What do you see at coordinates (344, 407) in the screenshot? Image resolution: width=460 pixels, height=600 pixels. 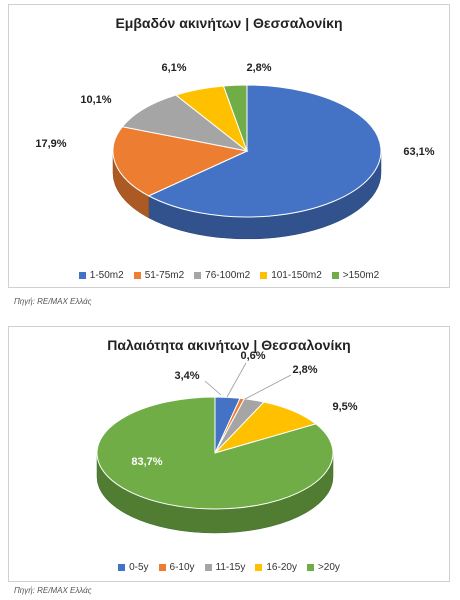 I see `data-label: 9,5%` at bounding box center [344, 407].